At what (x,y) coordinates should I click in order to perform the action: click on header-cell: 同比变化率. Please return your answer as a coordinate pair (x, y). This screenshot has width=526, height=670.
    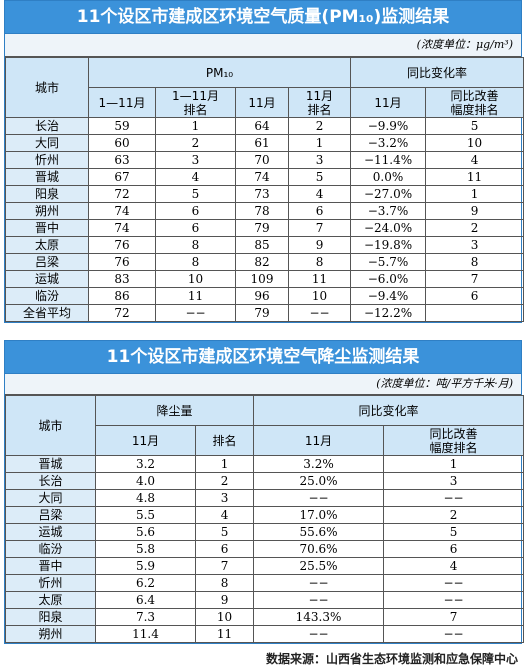
    Looking at the image, I should click on (389, 410).